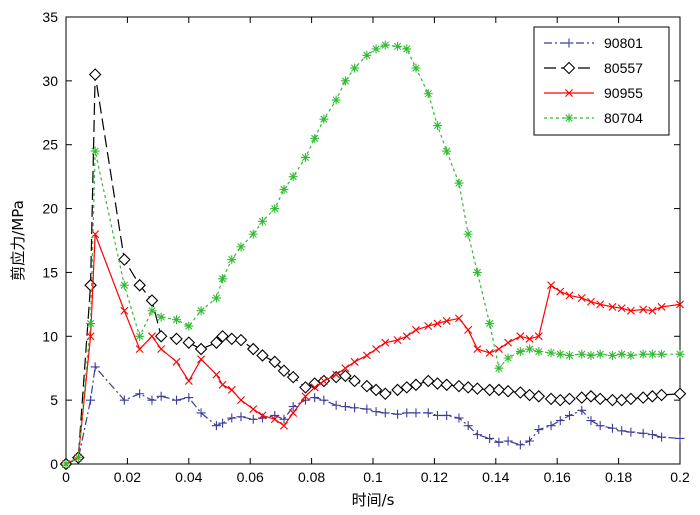 The image size is (700, 515). Describe the element at coordinates (618, 477) in the screenshot. I see `x-tick-label: 0.18` at that location.